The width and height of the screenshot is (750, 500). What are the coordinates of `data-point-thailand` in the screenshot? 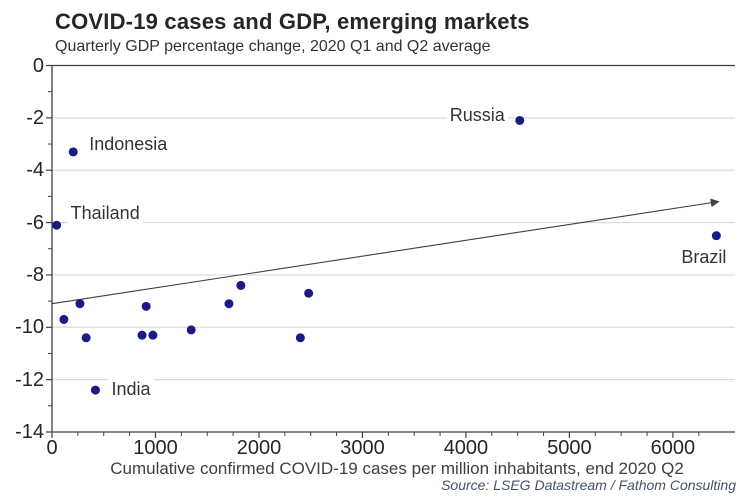 It's located at (57, 225).